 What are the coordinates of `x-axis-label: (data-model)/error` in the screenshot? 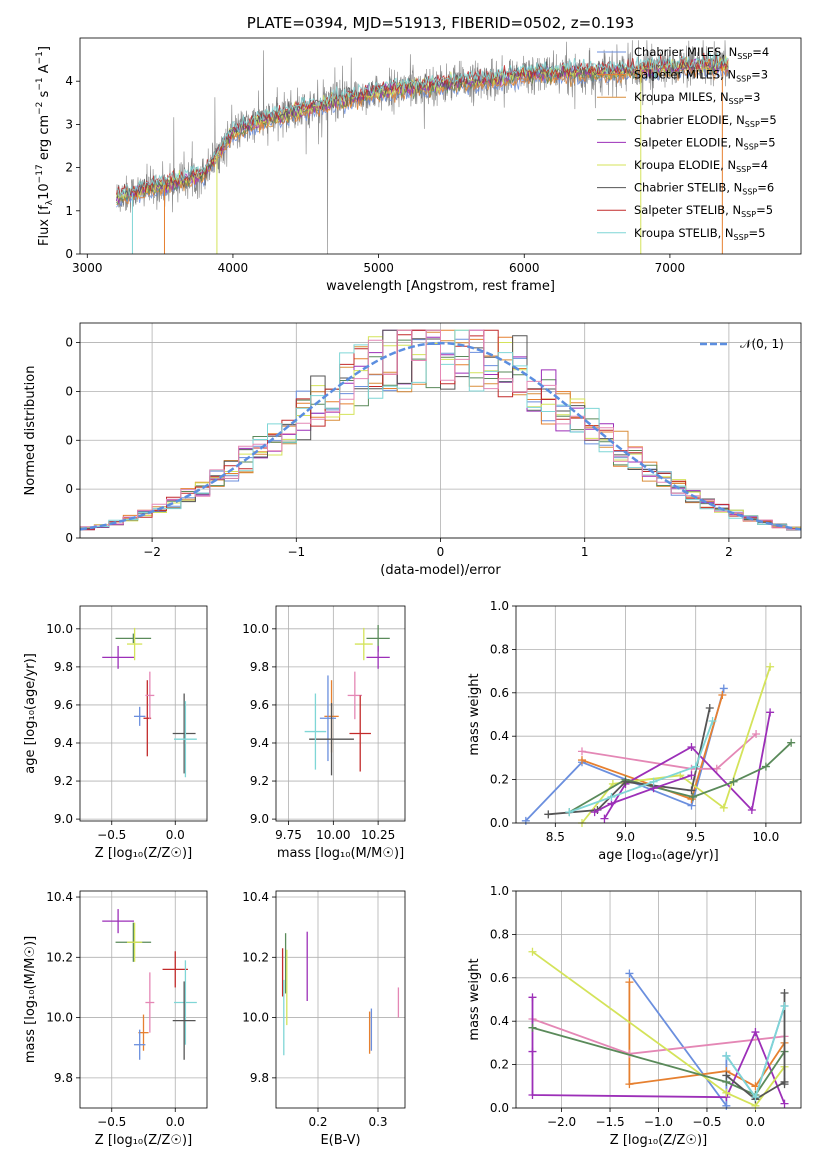 It's located at (440, 570).